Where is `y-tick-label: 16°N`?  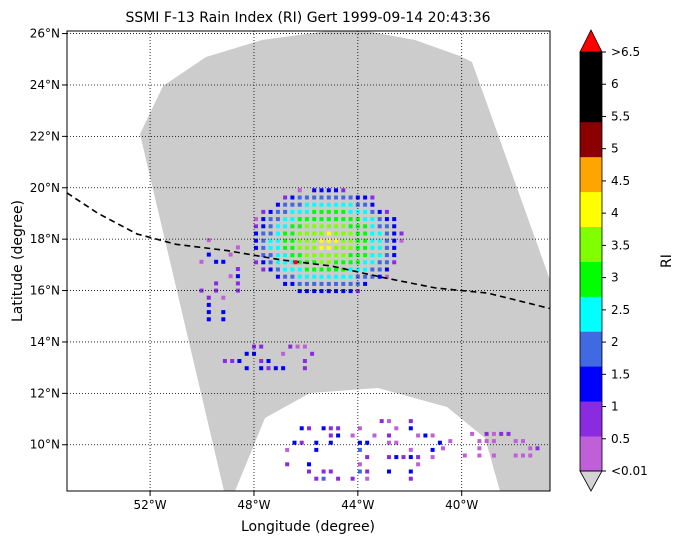
y-tick-label: 16°N is located at coordinates (45, 291).